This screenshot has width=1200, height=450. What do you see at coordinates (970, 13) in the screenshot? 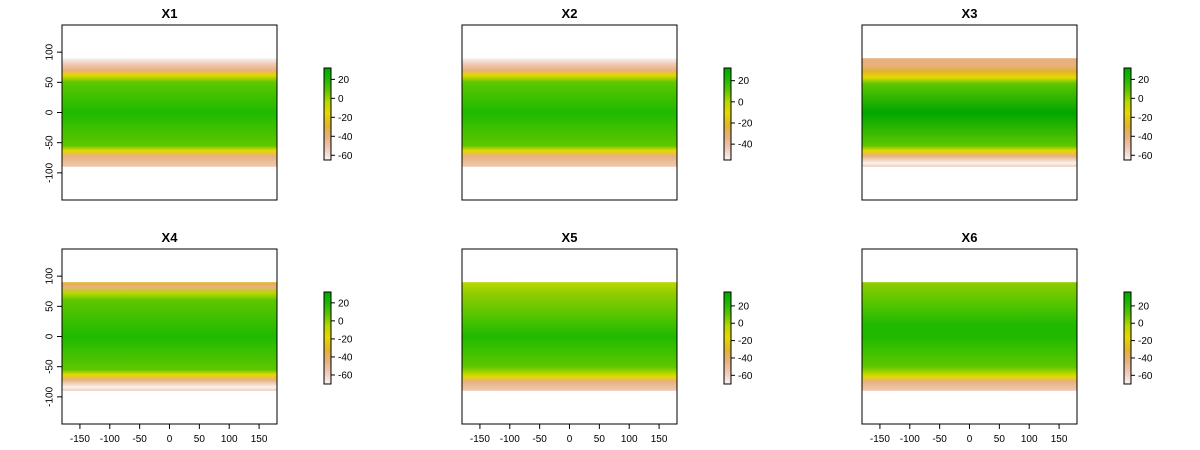
I see `panel-title: X3` at bounding box center [970, 13].